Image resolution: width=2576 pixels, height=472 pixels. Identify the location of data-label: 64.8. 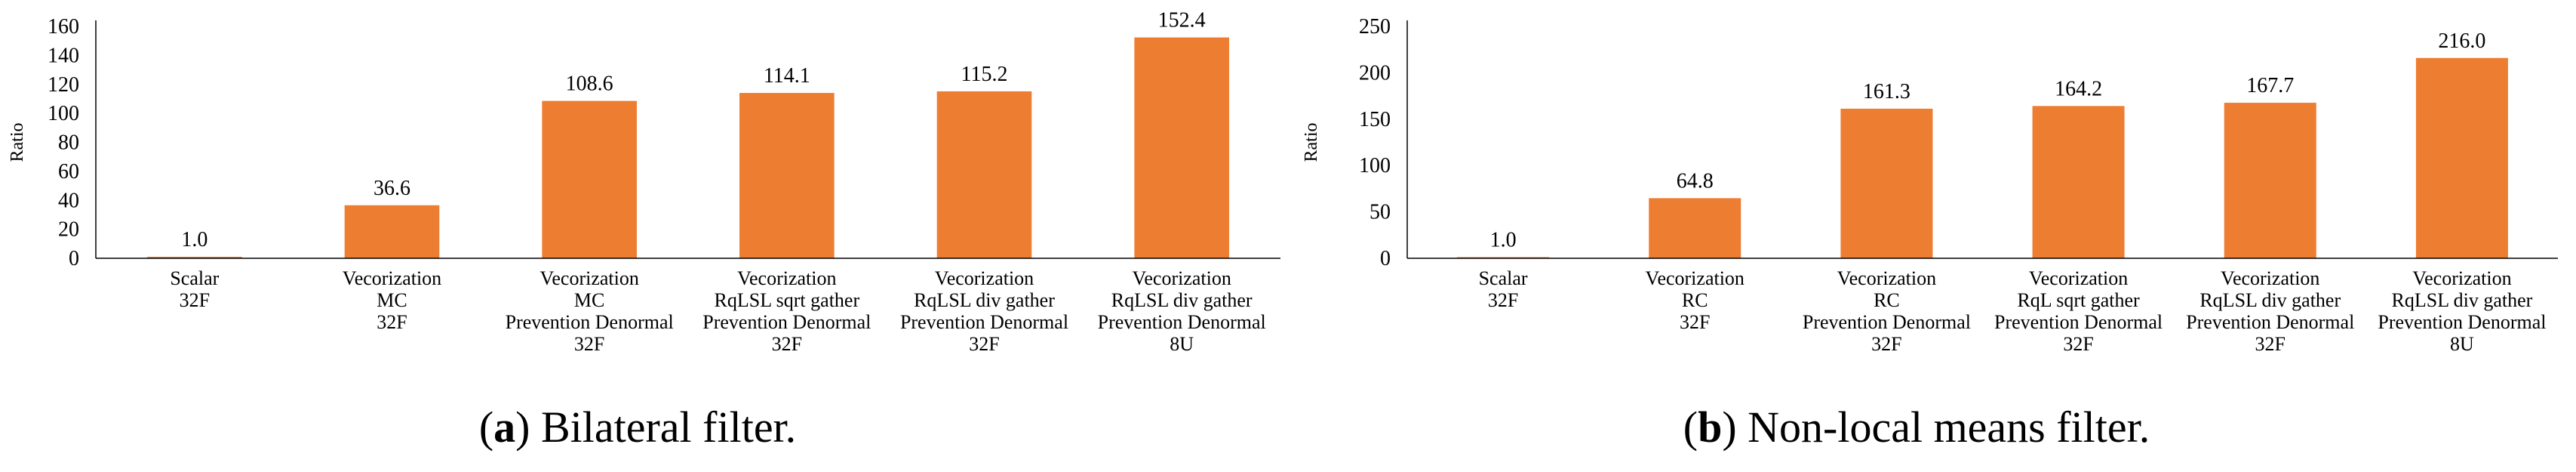
(1695, 181).